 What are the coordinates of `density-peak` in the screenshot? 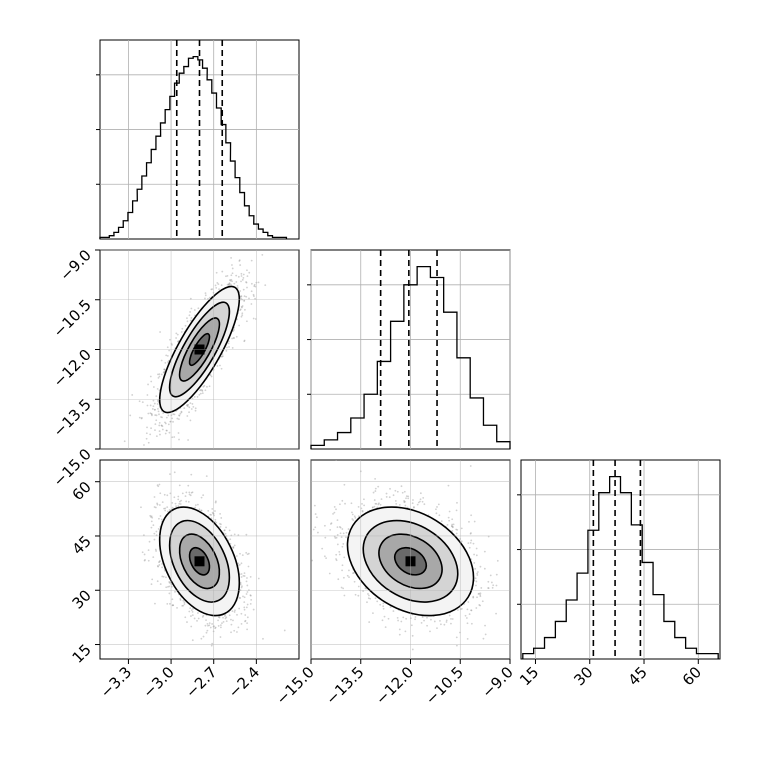 It's located at (199, 561).